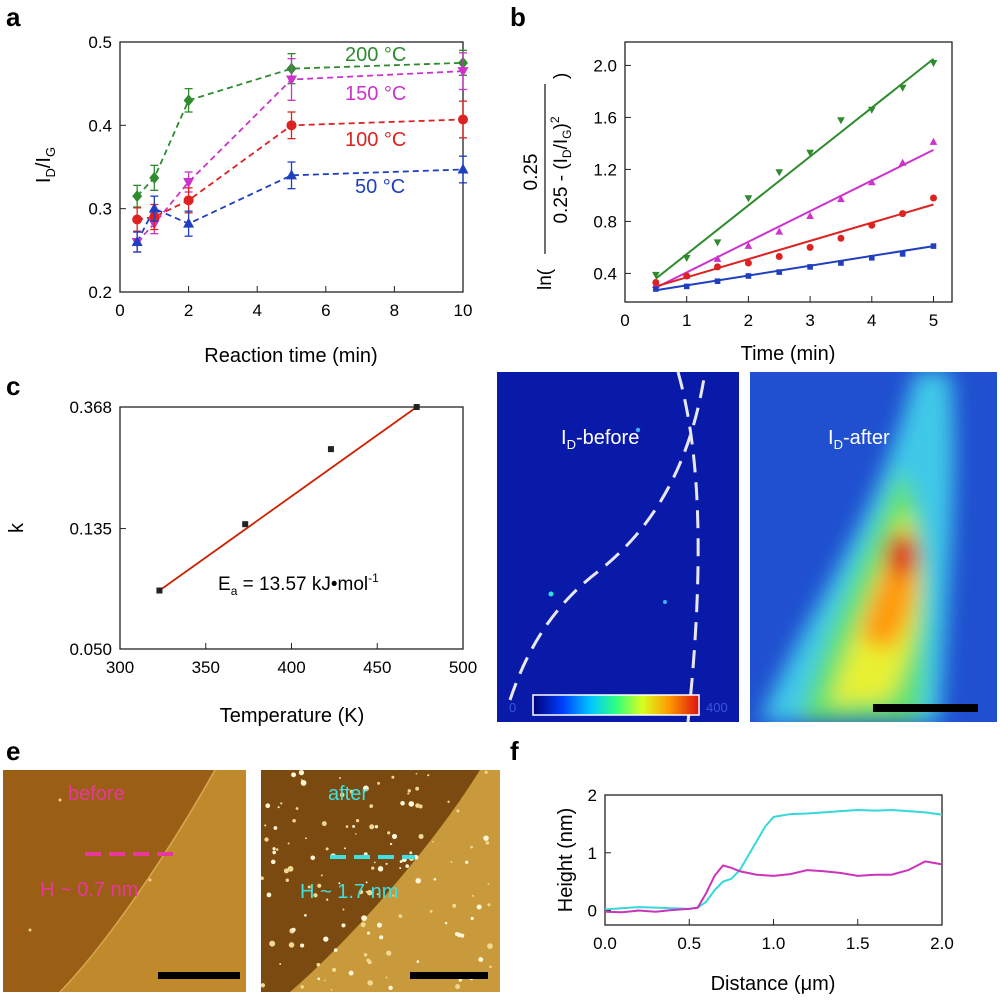  What do you see at coordinates (375, 55) in the screenshot?
I see `legend-label-200c: 200 °C` at bounding box center [375, 55].